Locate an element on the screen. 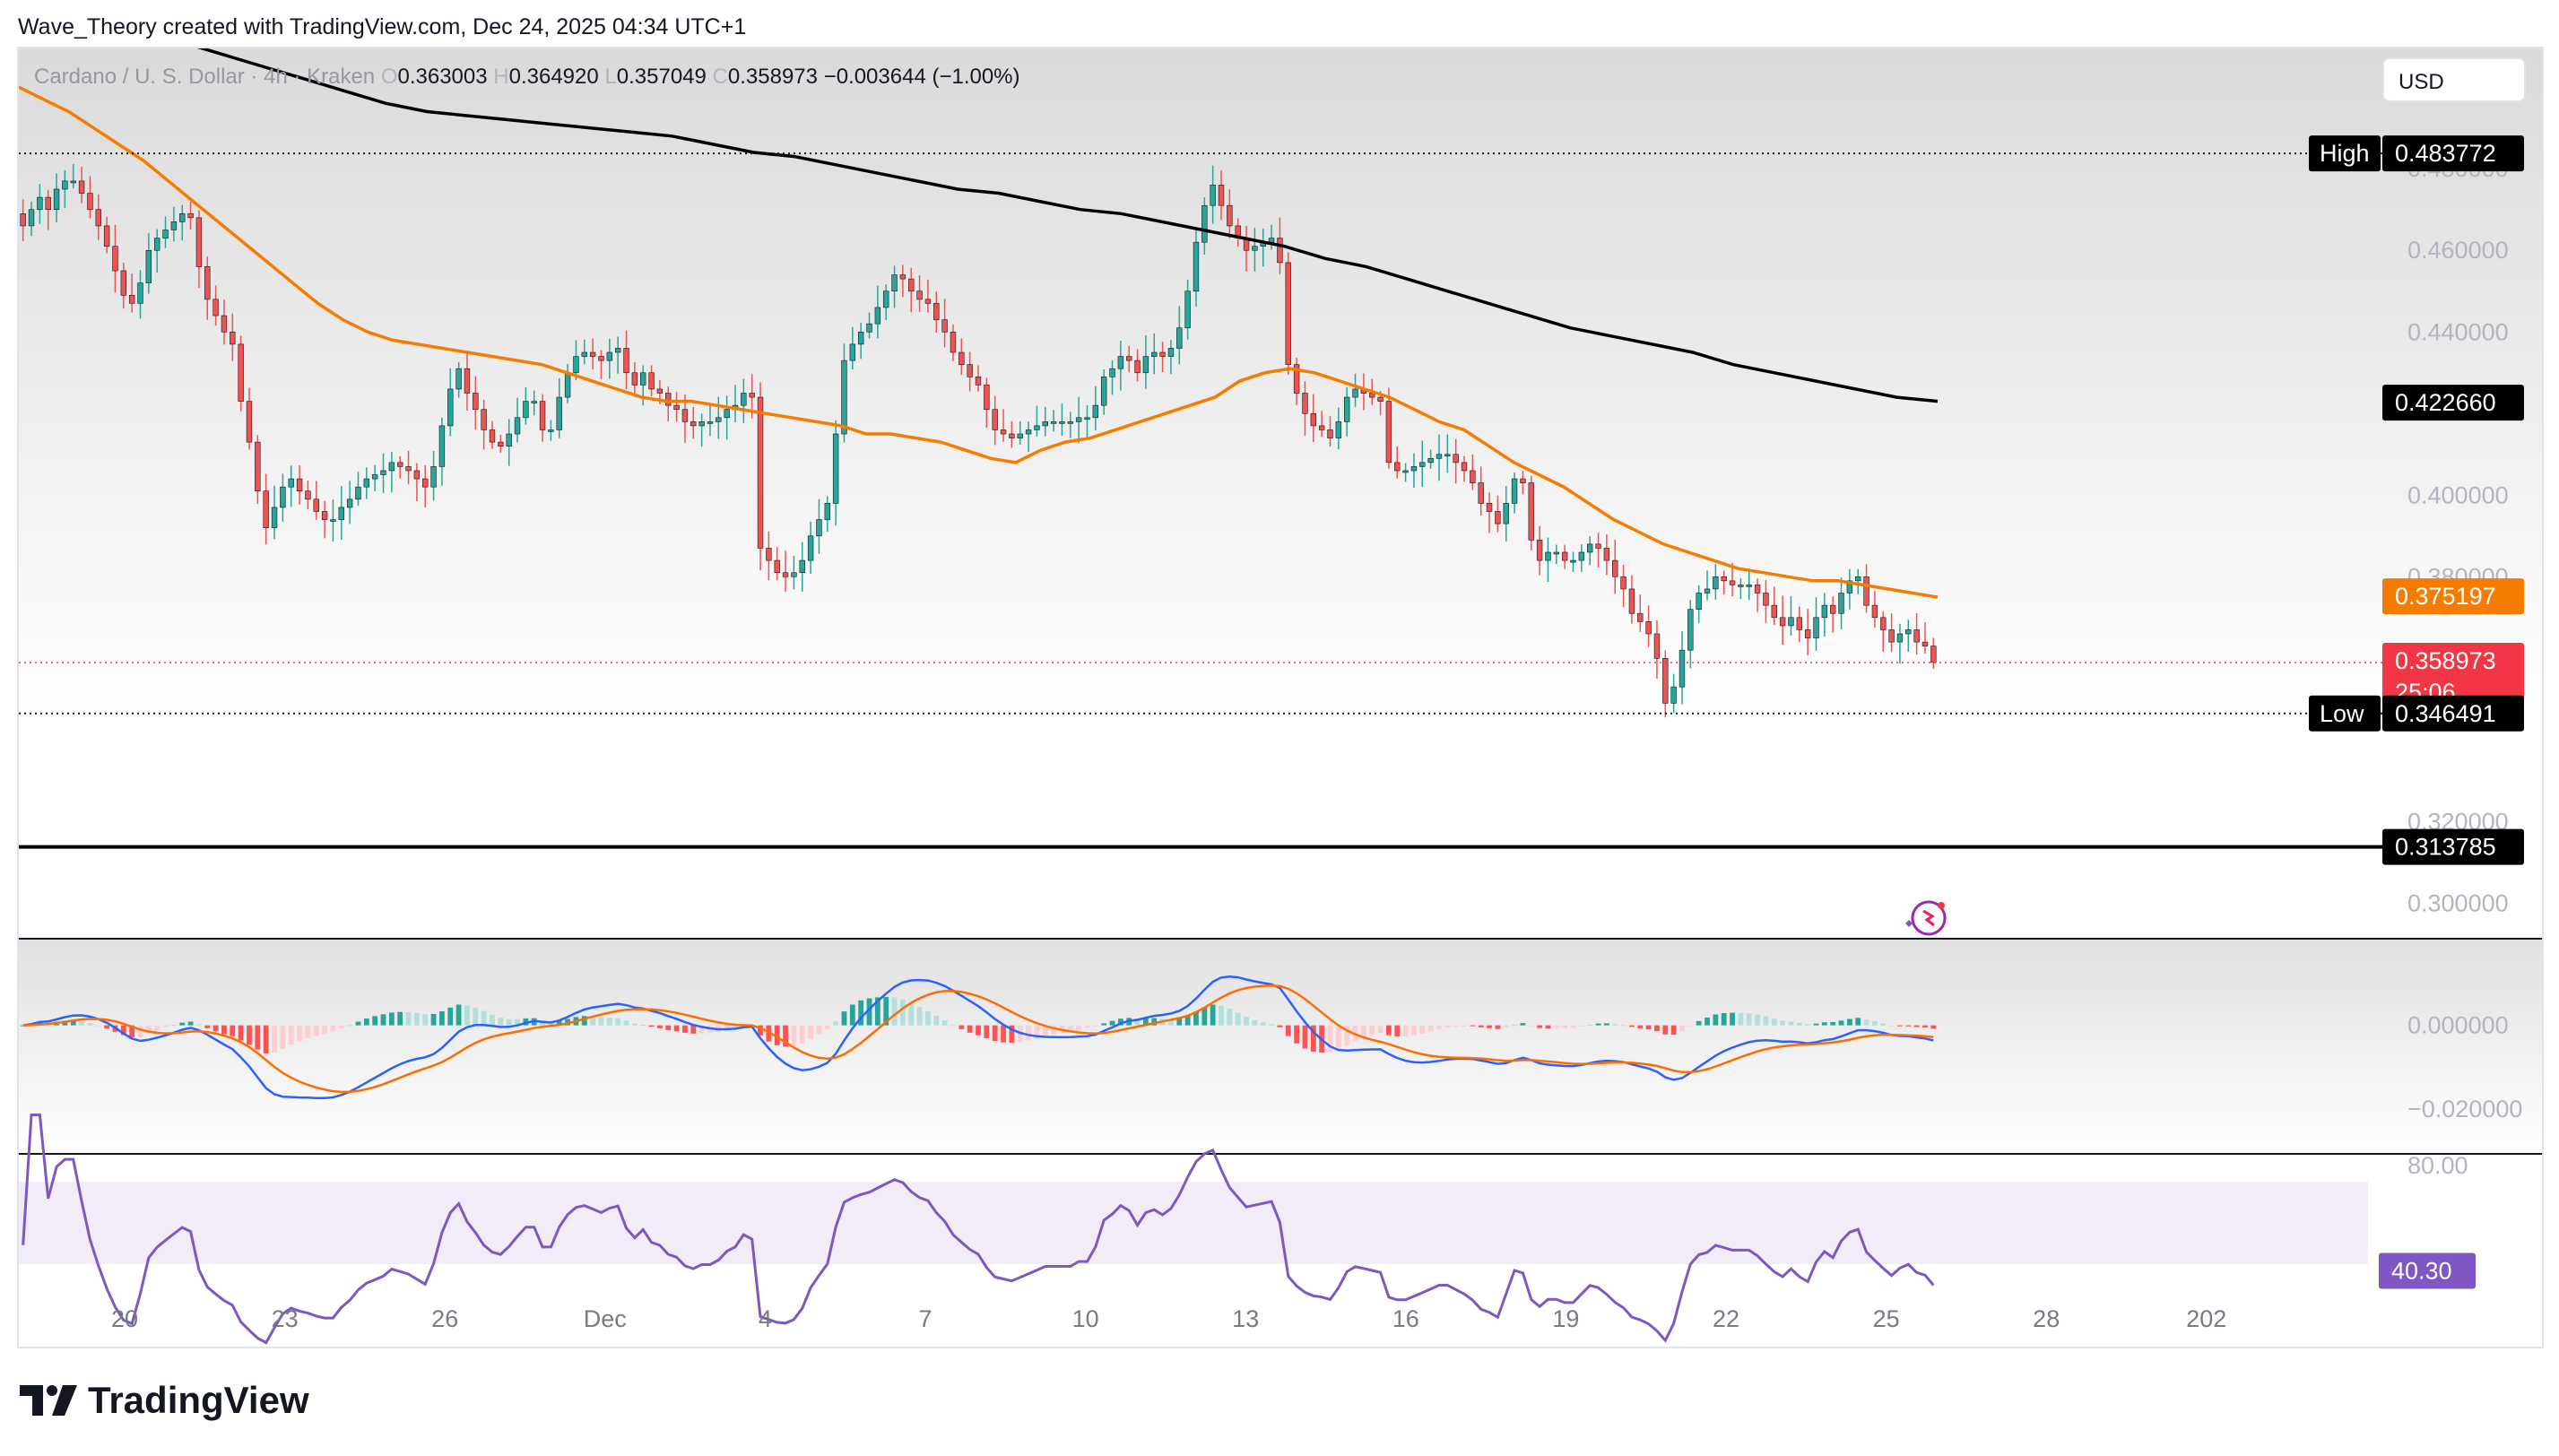 This screenshot has width=2559, height=1456. time-tick-label: Dec is located at coordinates (605, 1318).